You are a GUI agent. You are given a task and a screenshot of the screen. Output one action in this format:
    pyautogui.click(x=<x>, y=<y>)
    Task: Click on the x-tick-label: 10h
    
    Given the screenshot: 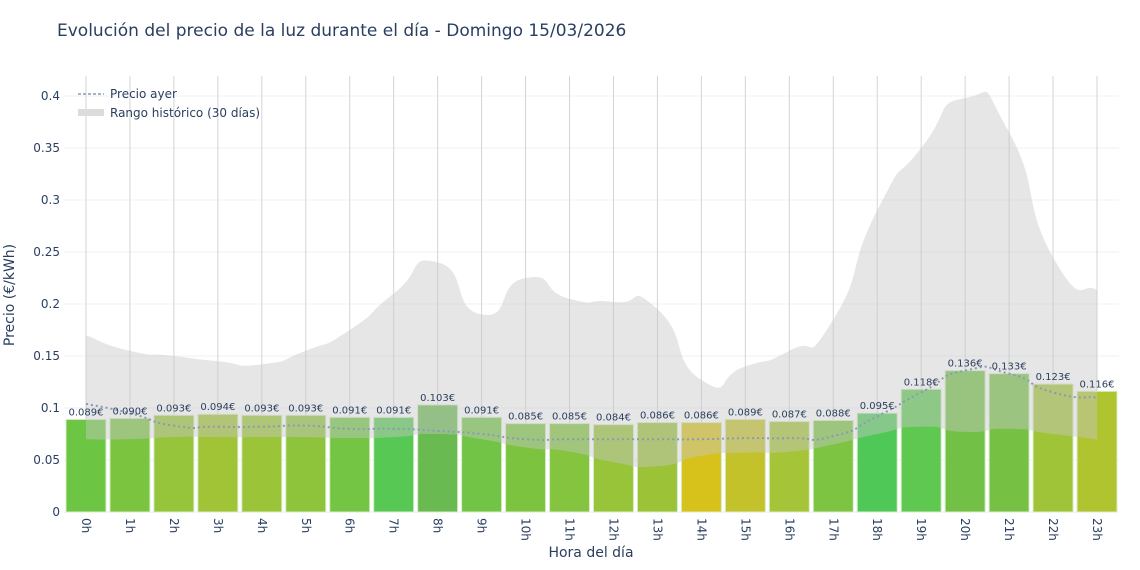 What is the action you would take?
    pyautogui.click(x=526, y=529)
    